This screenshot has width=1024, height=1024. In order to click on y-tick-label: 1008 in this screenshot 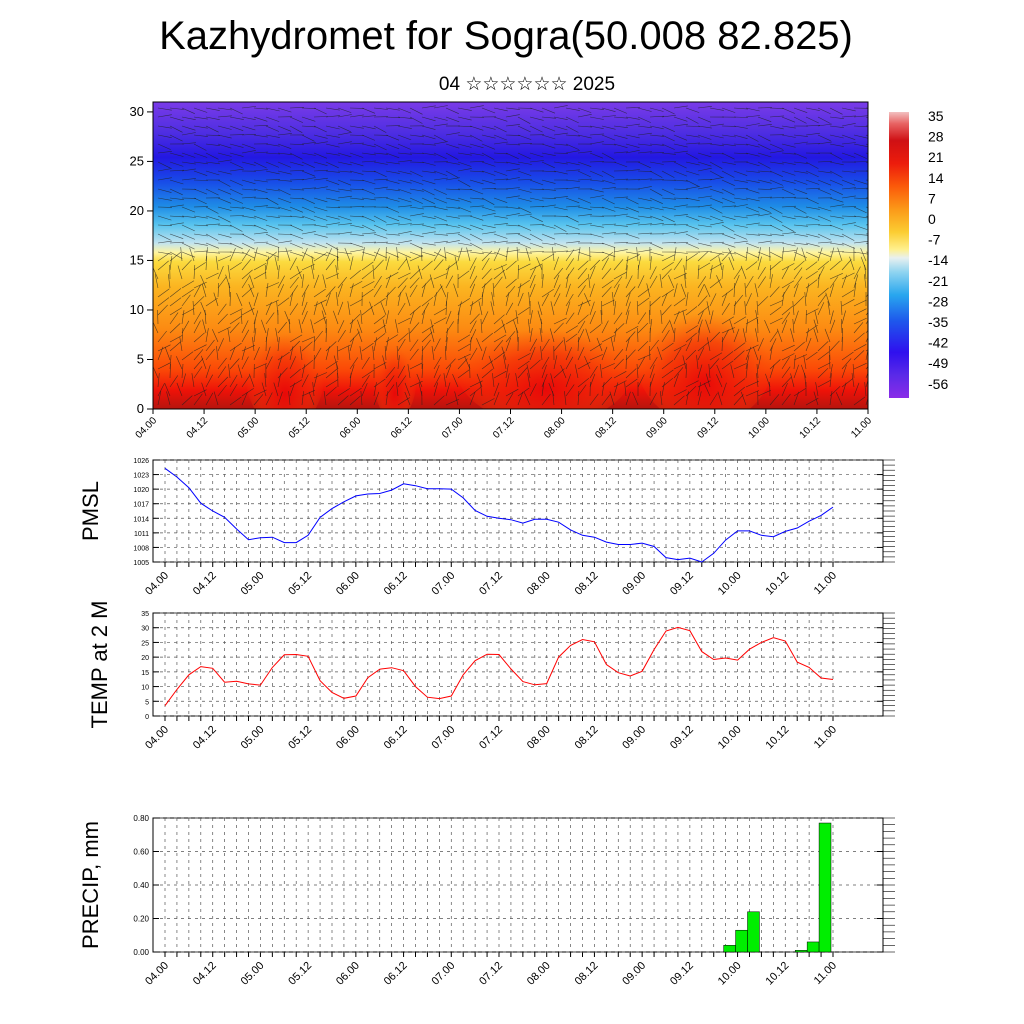, I will do `click(141, 548)`.